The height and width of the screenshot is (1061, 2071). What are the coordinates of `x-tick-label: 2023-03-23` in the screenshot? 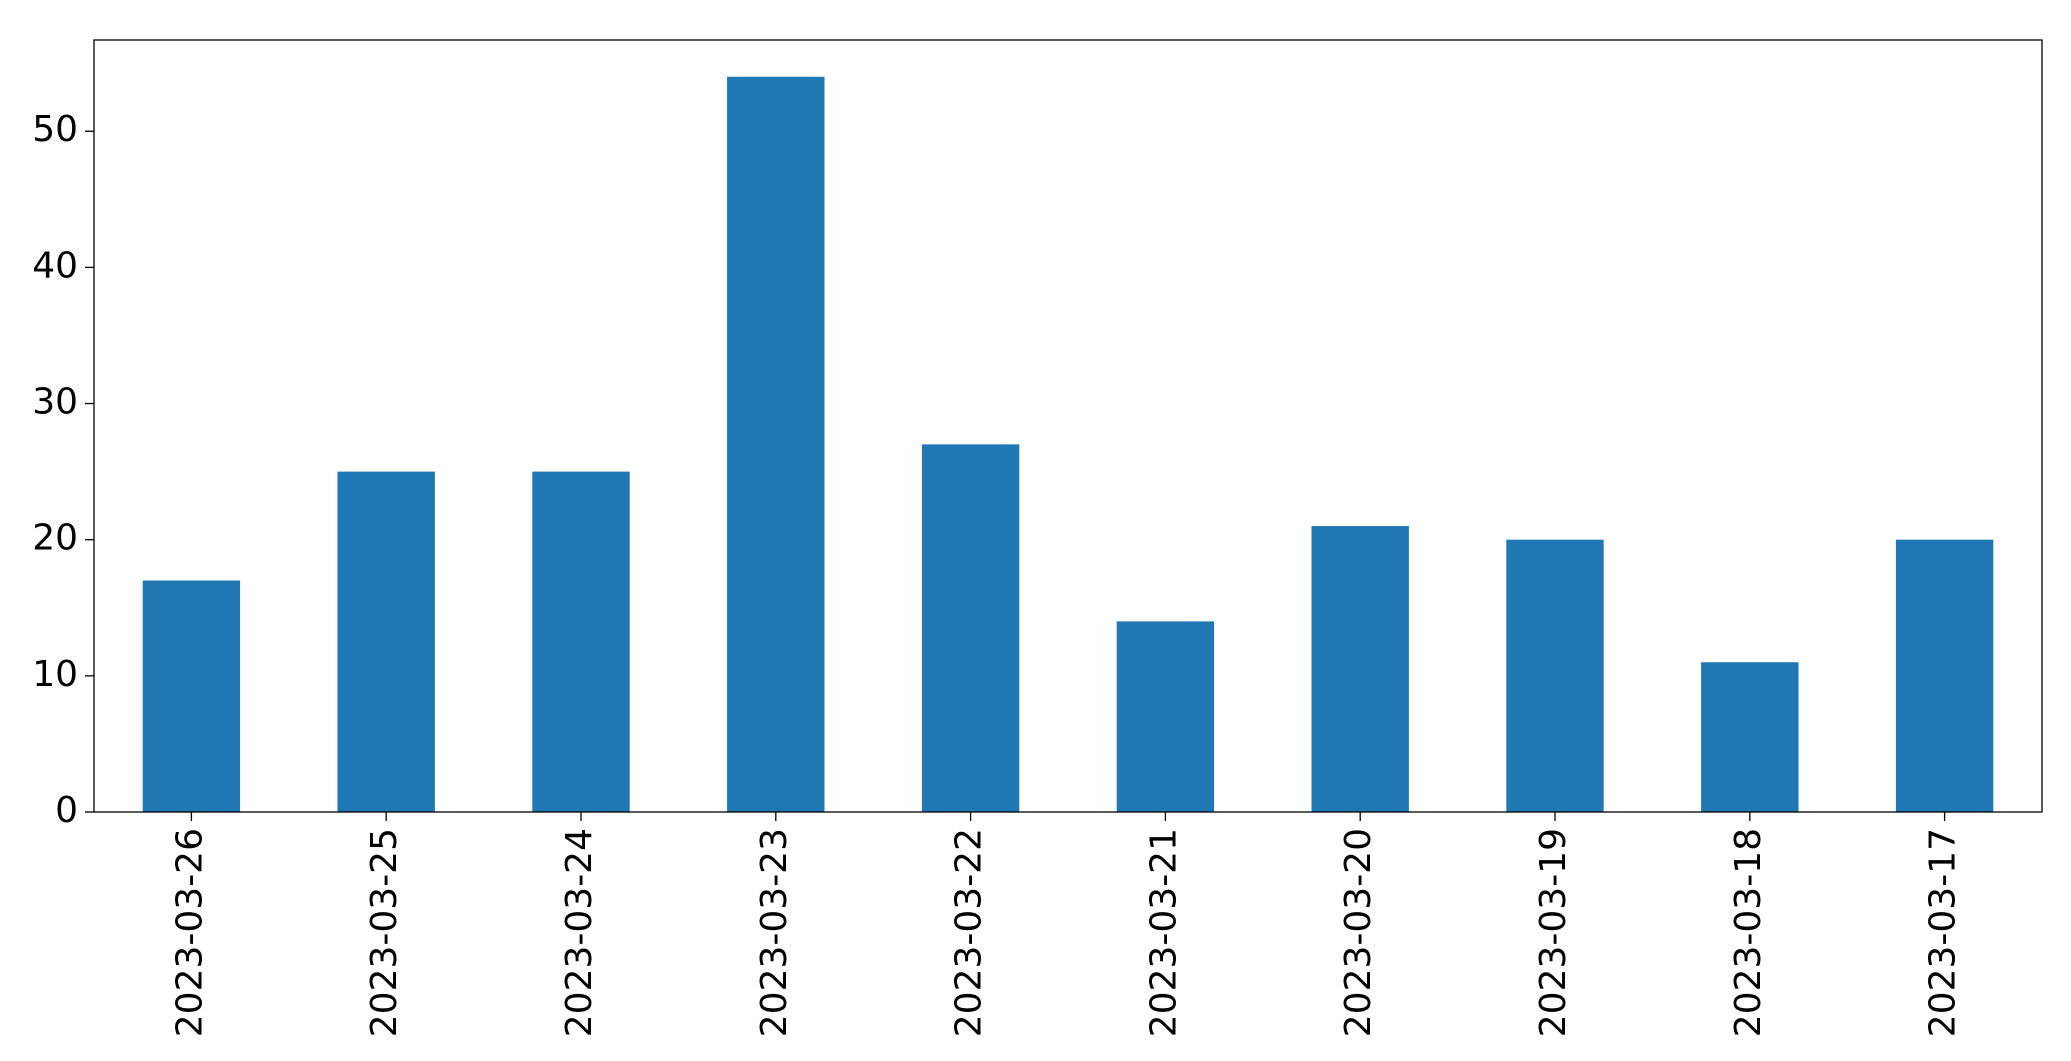 It's located at (774, 932).